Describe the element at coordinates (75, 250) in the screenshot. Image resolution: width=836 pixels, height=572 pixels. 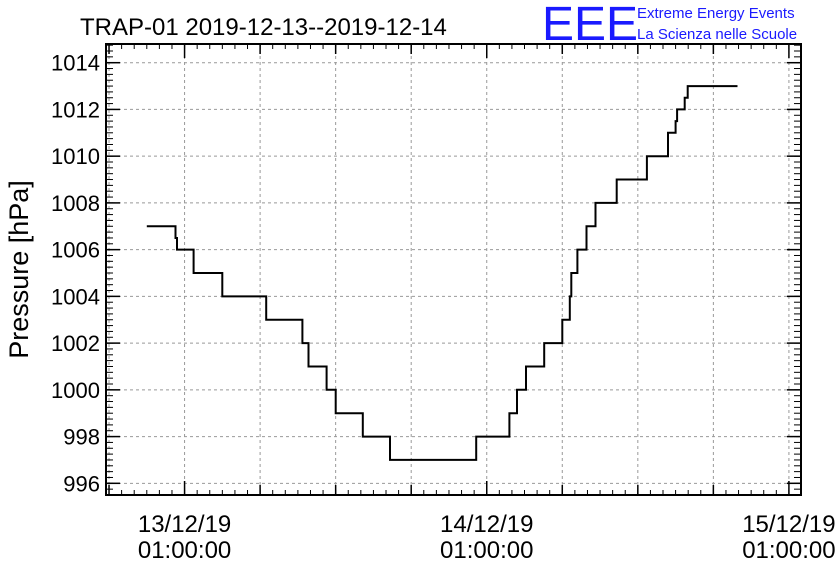
I see `y-tick-label: 1006` at that location.